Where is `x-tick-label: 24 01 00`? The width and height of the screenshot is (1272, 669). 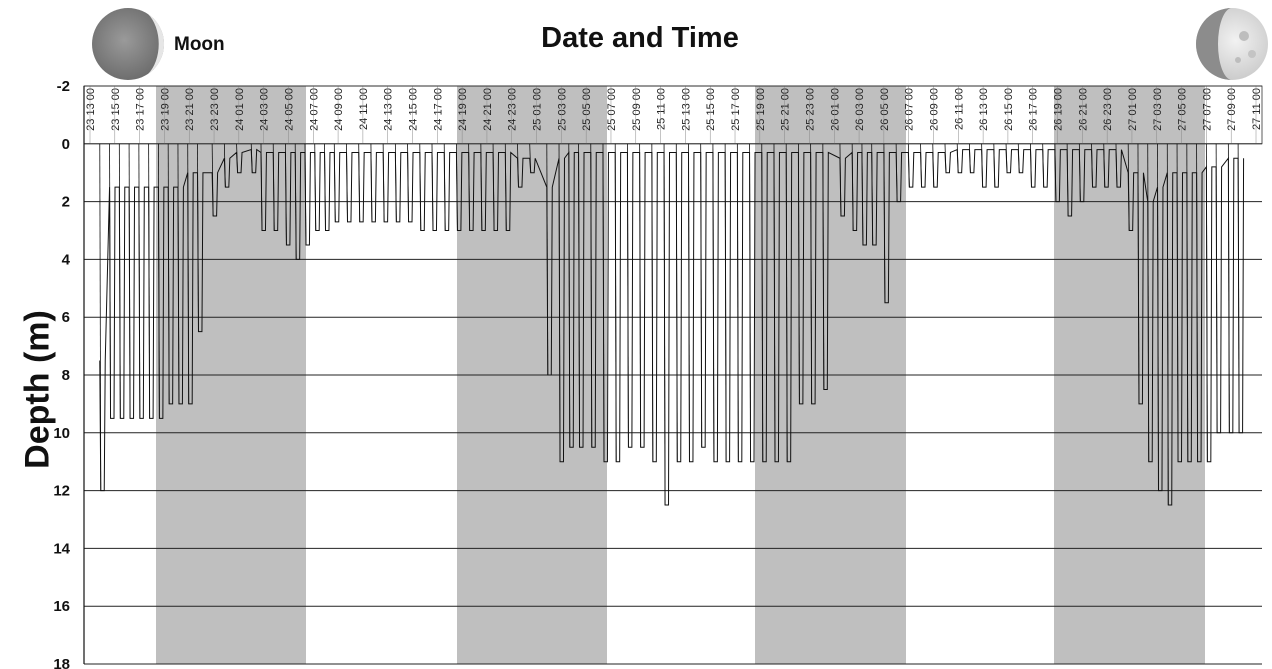
x-tick-label: 24 01 00 is located at coordinates (240, 109).